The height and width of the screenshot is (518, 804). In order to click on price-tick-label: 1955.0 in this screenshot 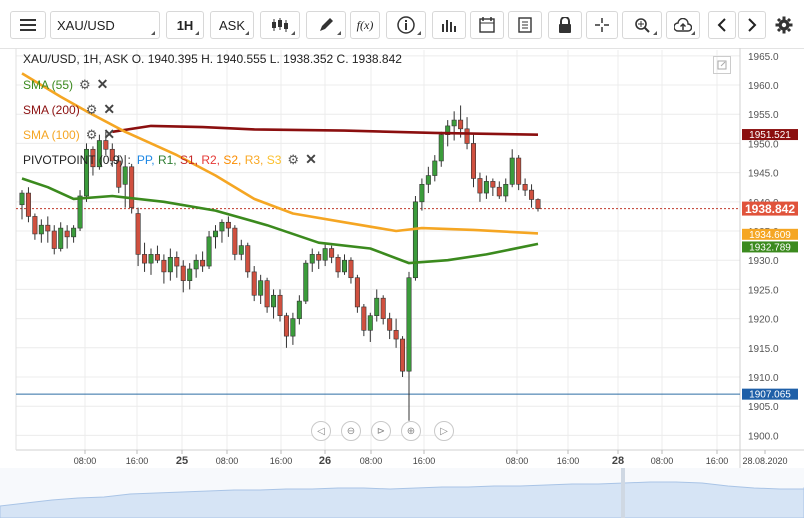, I will do `click(763, 115)`.